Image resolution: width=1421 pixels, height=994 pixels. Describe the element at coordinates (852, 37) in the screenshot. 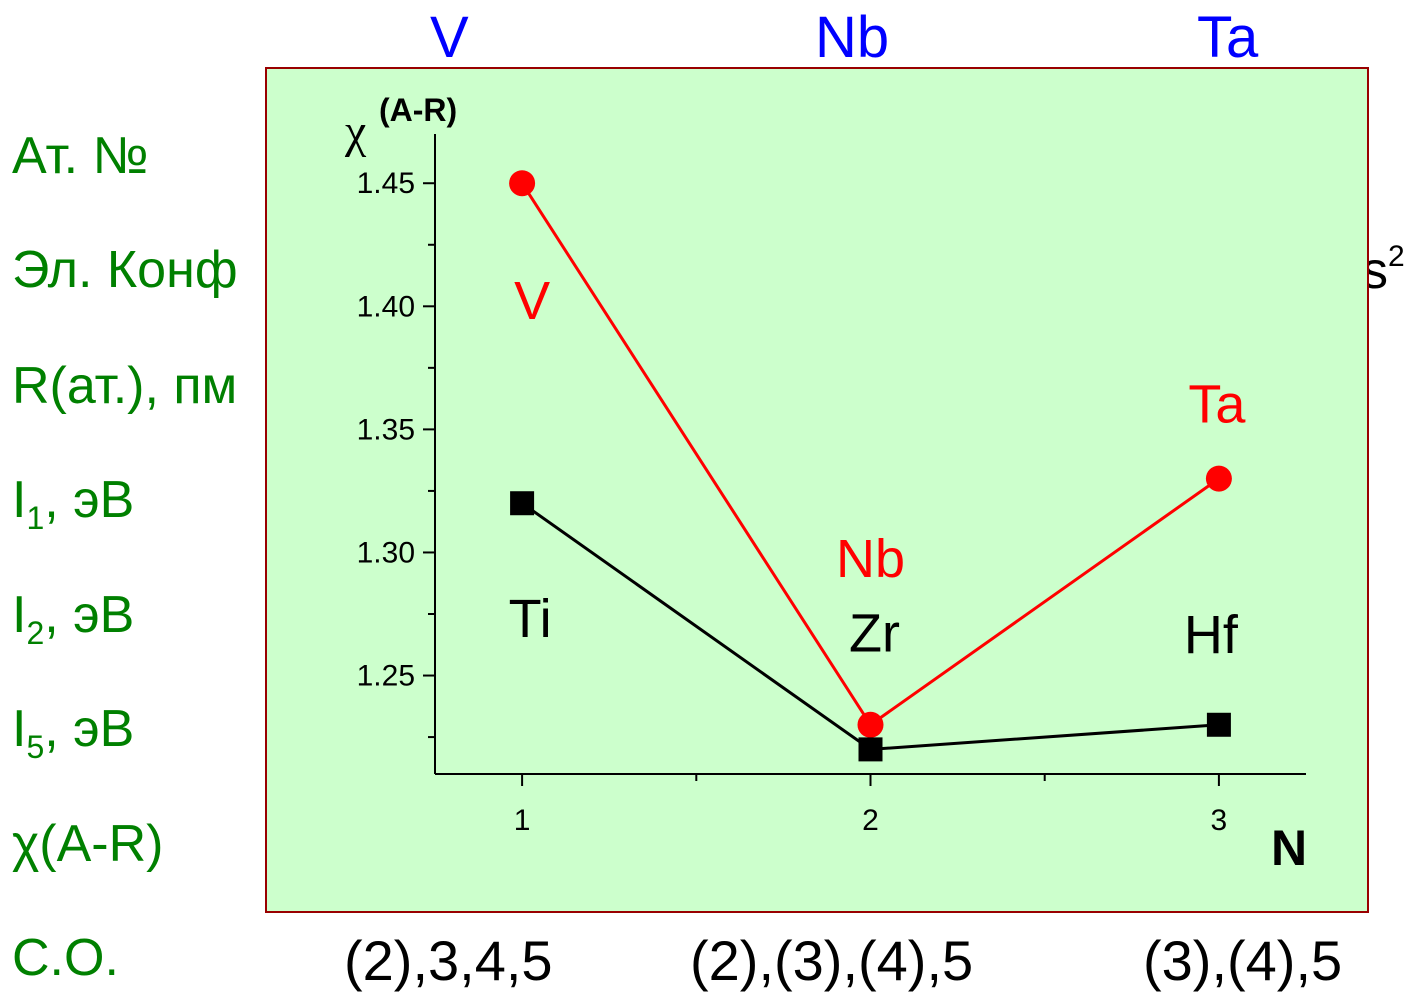

I see `header-nb: Nb` at that location.